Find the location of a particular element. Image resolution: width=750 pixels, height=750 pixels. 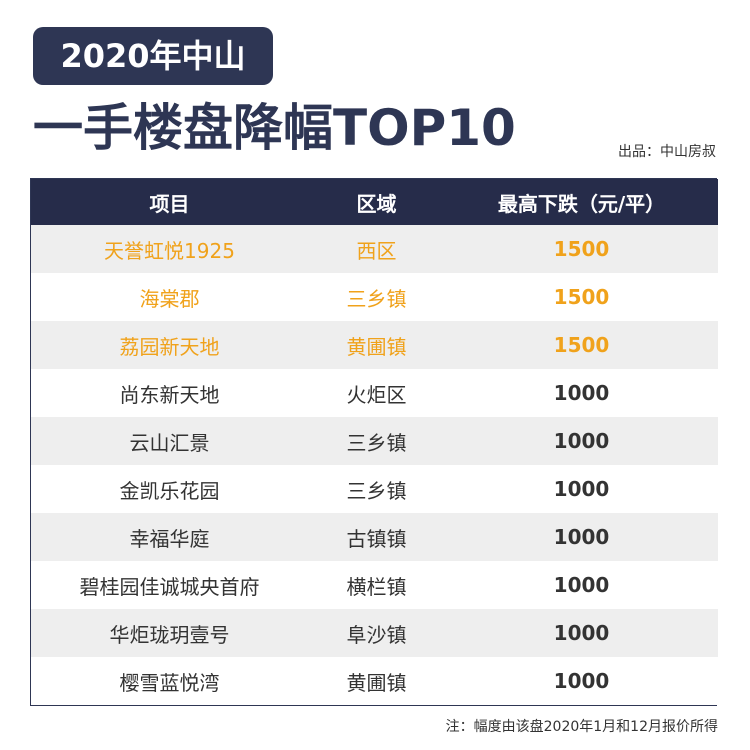

table-row: 樱雪蓝悦湾 黄圃镇 1000 is located at coordinates (374, 681).